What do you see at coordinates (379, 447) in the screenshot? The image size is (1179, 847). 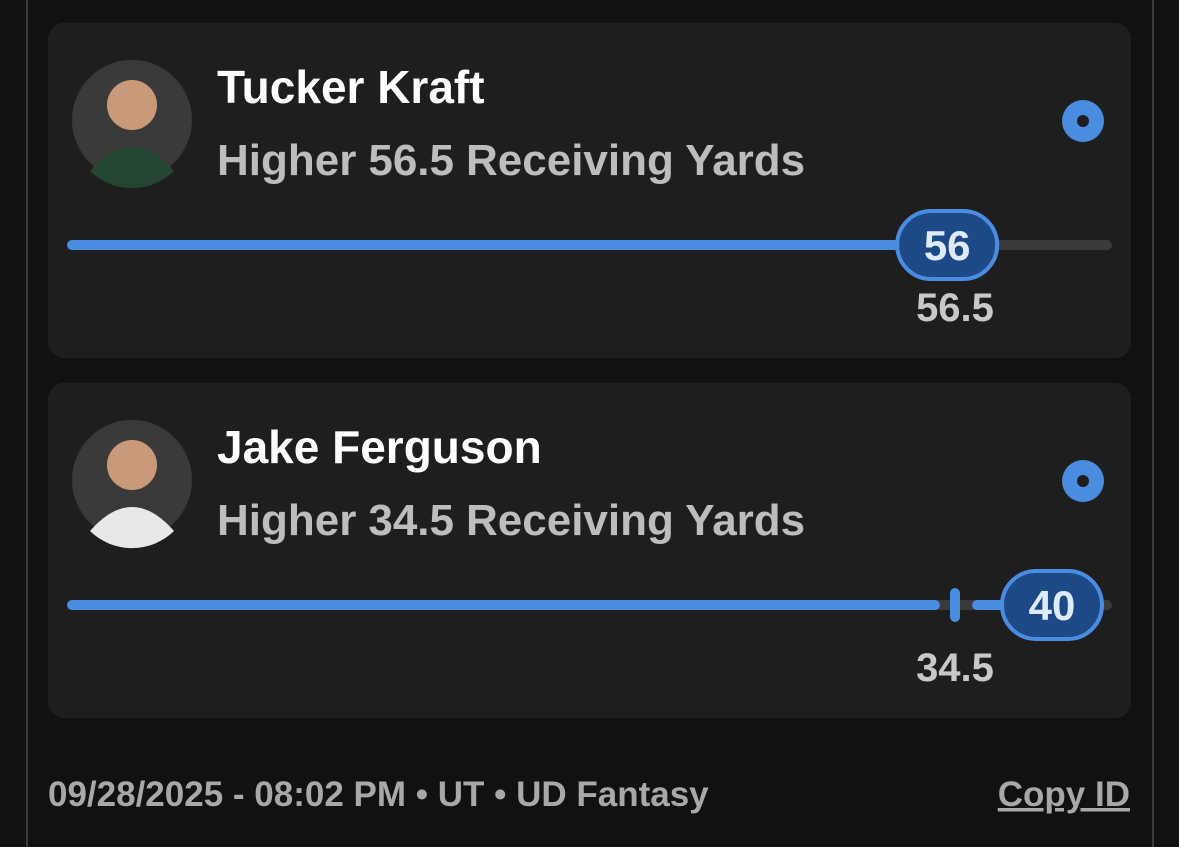 I see `player-name: Jake Ferguson` at bounding box center [379, 447].